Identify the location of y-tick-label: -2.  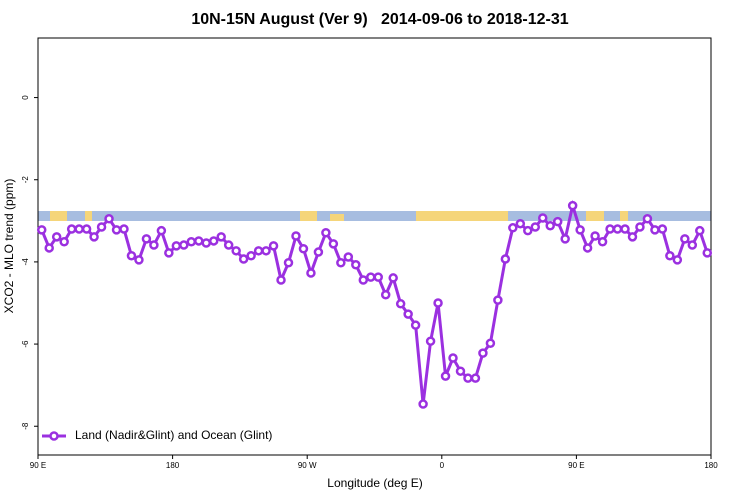
(25, 180).